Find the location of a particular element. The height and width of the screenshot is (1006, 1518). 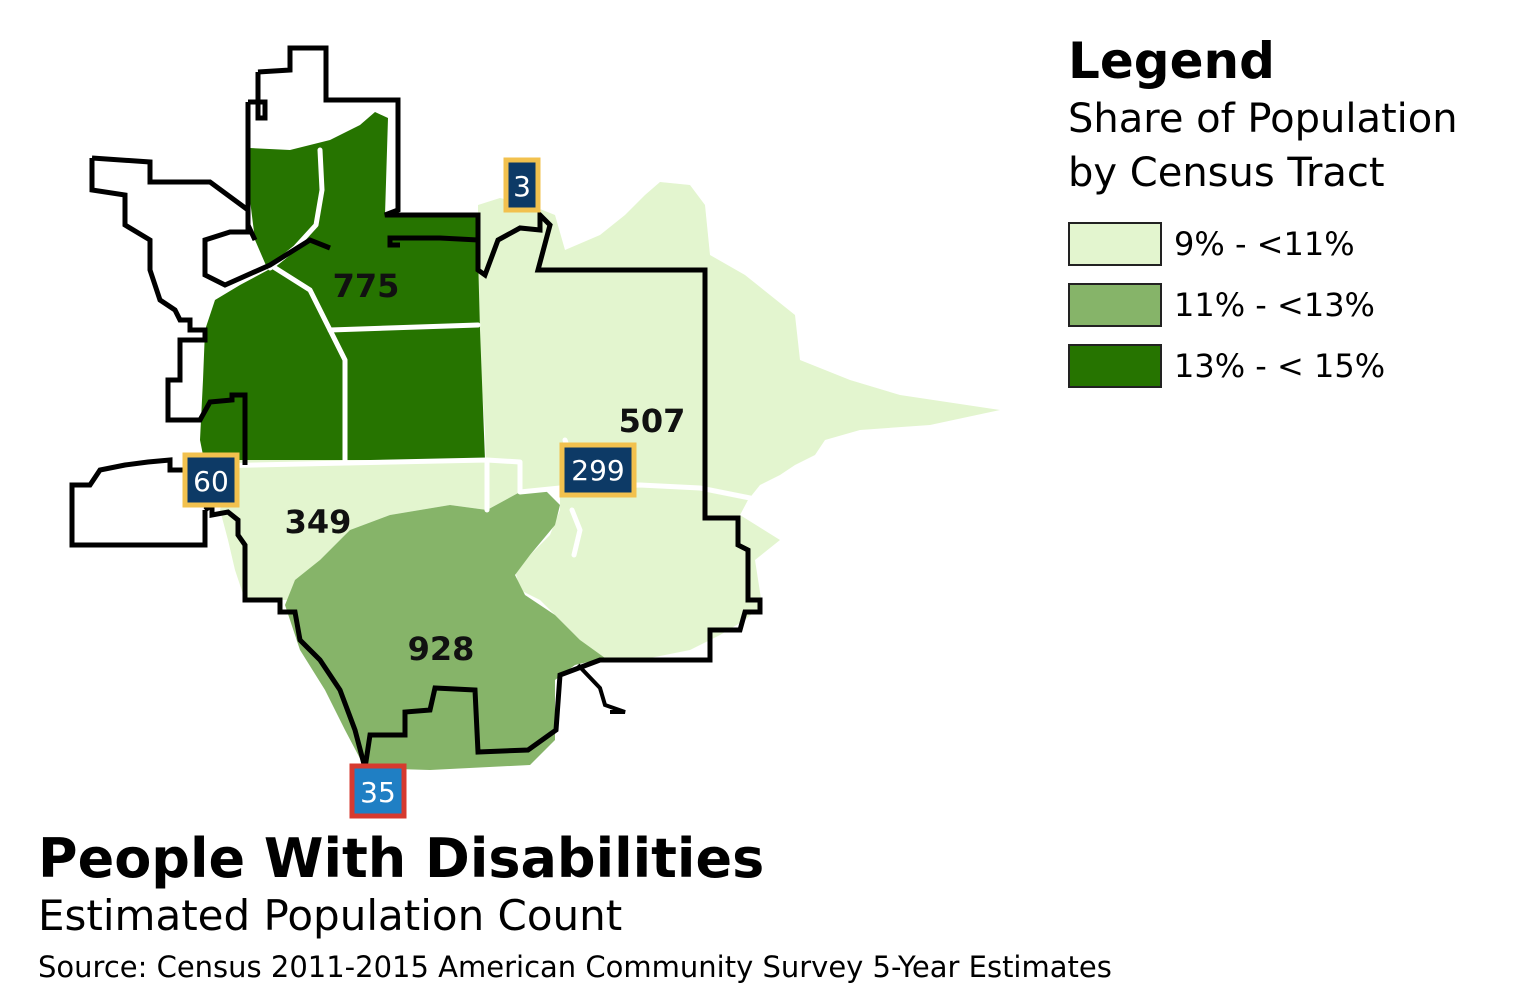

svg-text: 35 is located at coordinates (378, 792).